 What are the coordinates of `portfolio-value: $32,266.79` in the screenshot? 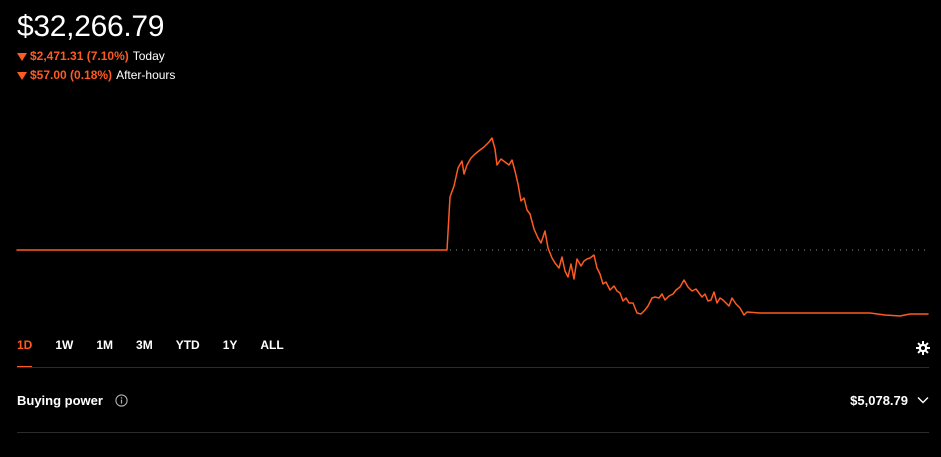 It's located at (91, 26).